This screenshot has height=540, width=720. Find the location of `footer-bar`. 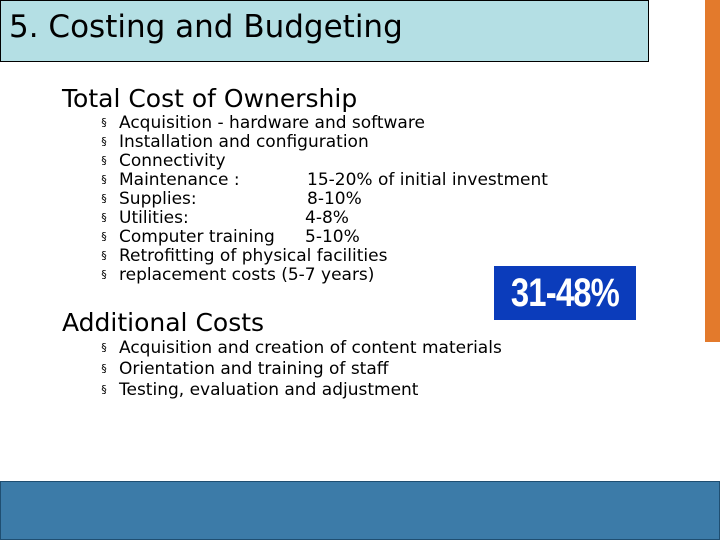

footer-bar is located at coordinates (360, 510).